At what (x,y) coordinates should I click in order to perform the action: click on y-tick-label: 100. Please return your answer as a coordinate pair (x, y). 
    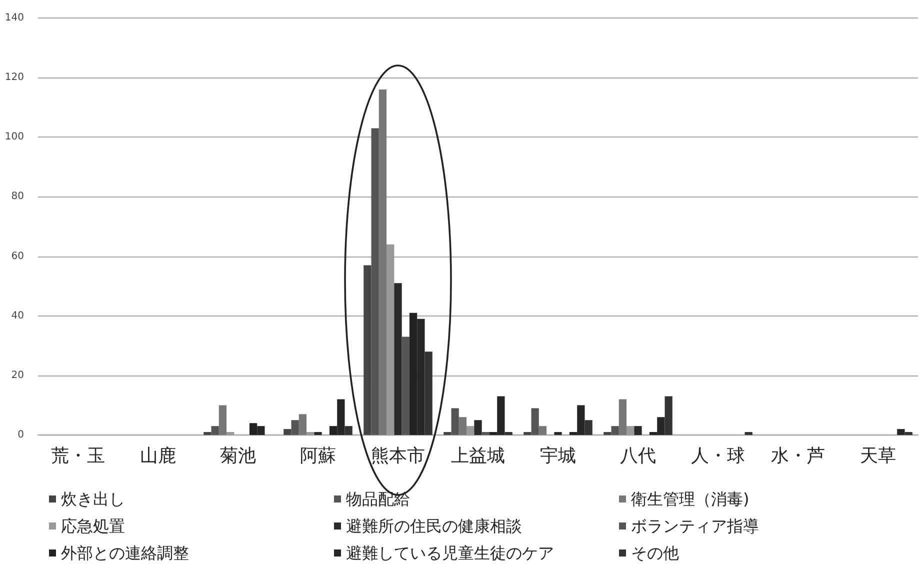
    Looking at the image, I should click on (14, 137).